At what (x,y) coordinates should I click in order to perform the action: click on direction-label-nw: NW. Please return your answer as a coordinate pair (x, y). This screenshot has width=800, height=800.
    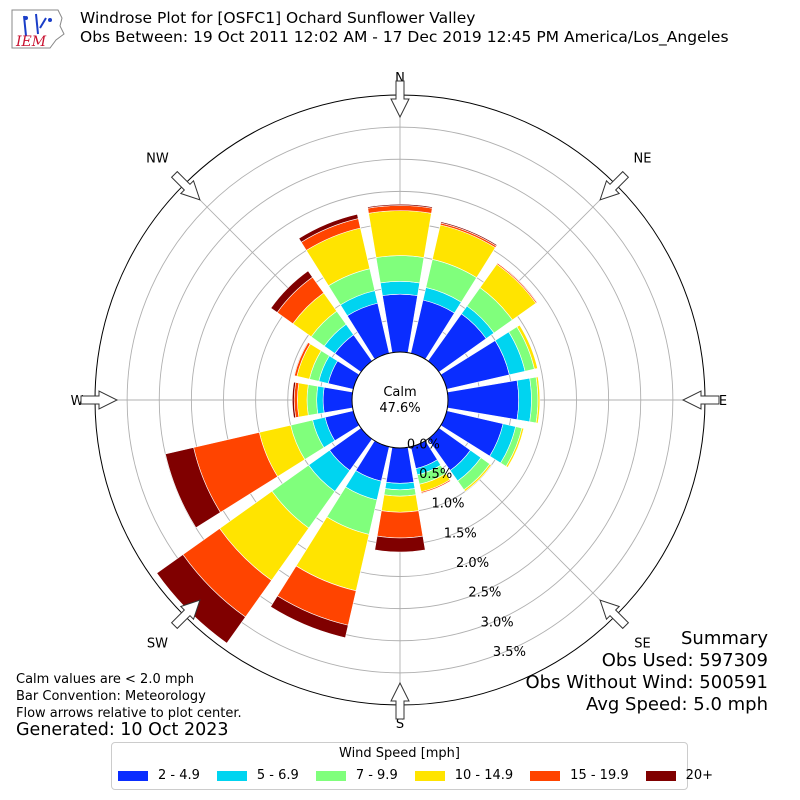
    Looking at the image, I should click on (157, 158).